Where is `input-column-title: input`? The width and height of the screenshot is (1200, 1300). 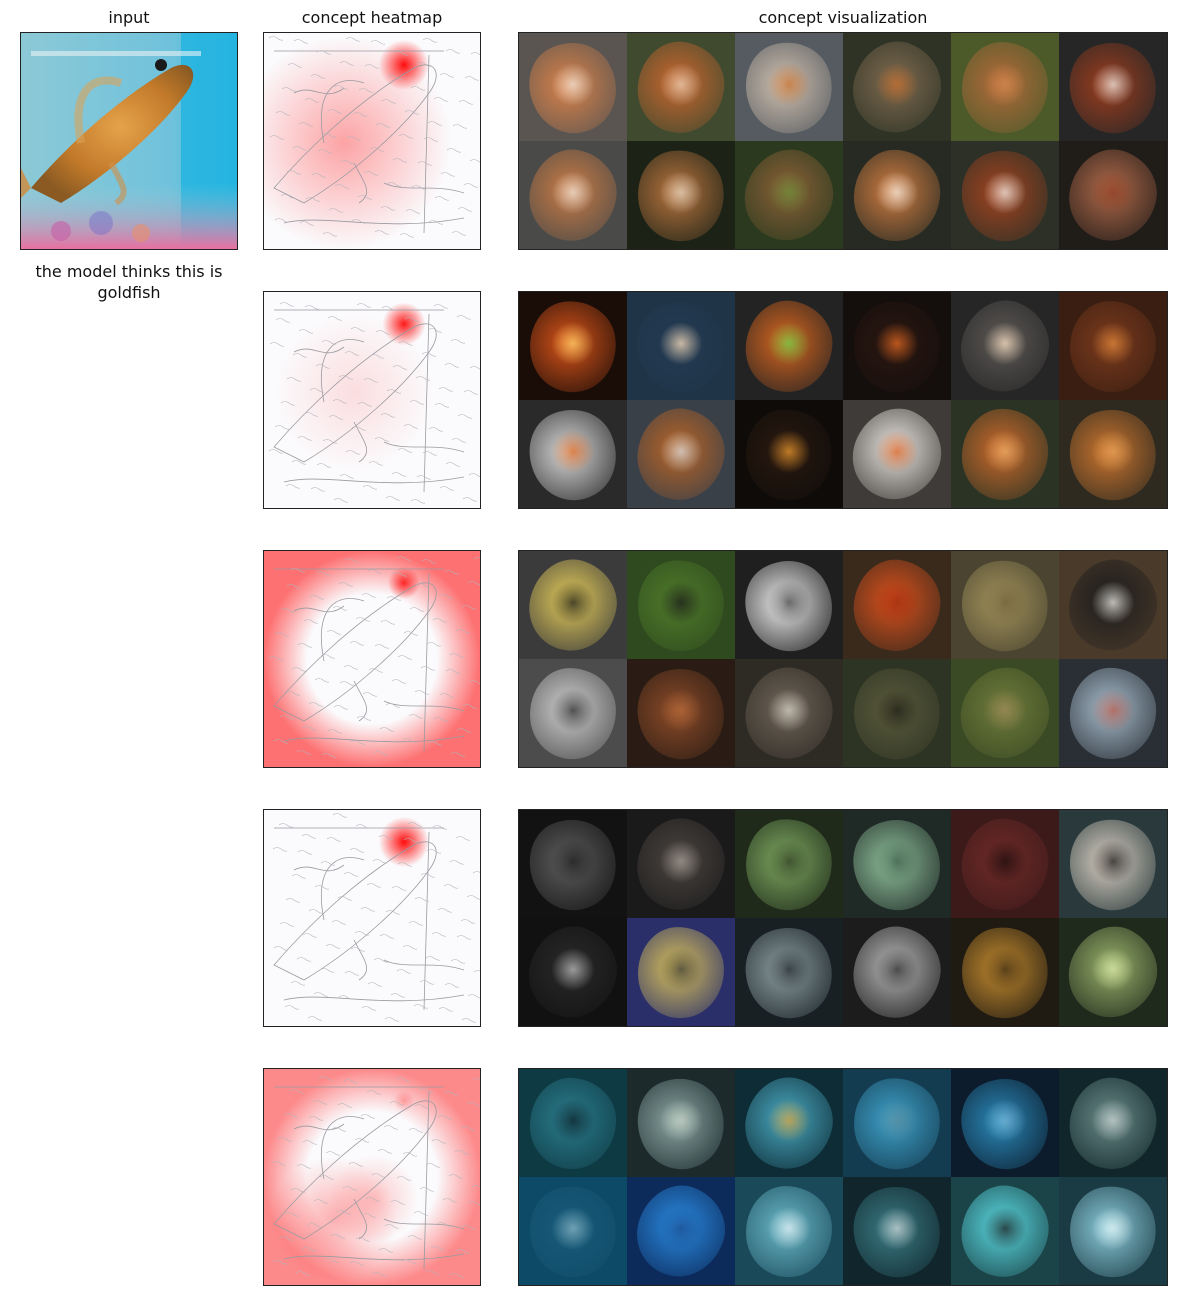 input-column-title: input is located at coordinates (129, 17).